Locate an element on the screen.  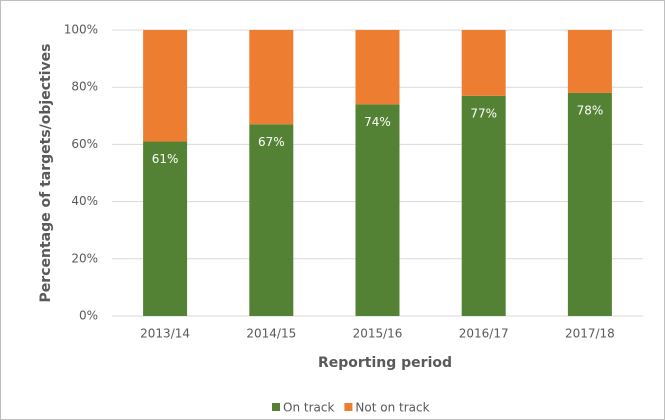
legend-label: Not on track is located at coordinates (392, 408).